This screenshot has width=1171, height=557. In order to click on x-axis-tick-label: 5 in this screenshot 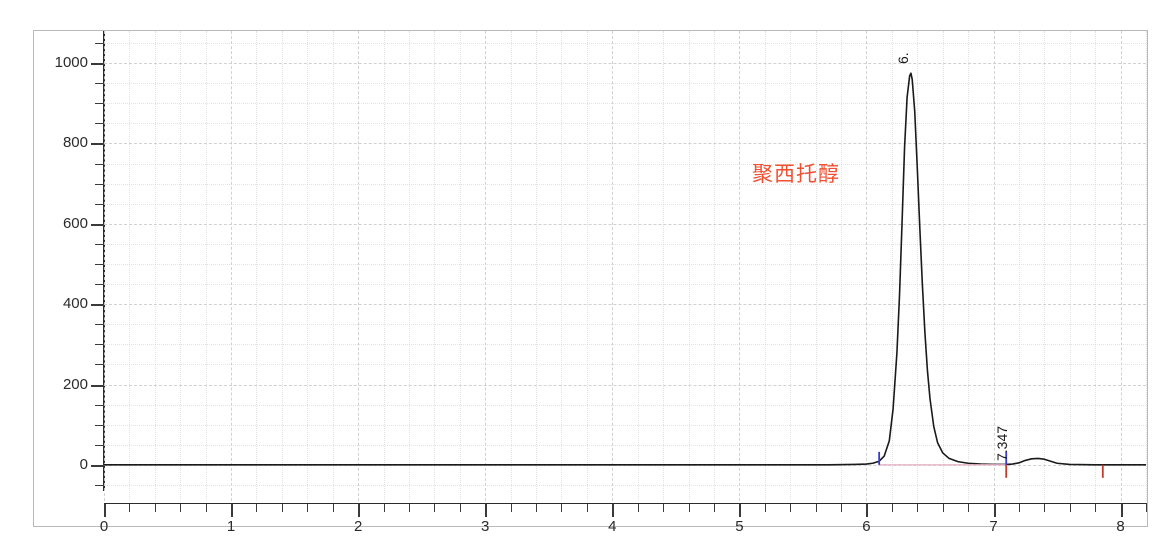, I will do `click(739, 526)`.